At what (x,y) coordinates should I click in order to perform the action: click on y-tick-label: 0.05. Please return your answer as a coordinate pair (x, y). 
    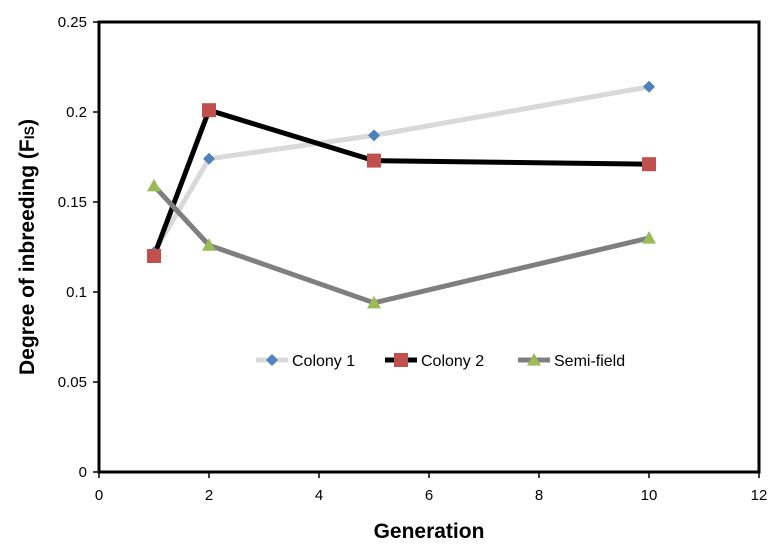
    Looking at the image, I should click on (72, 382).